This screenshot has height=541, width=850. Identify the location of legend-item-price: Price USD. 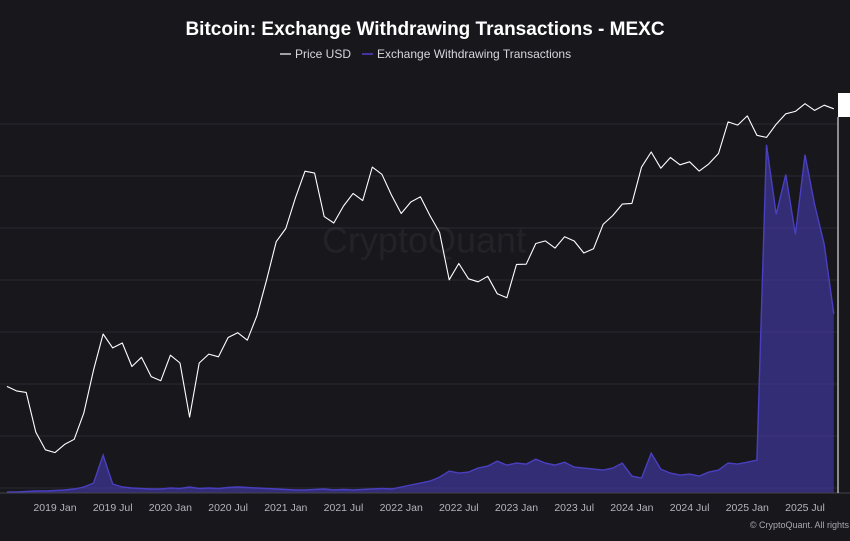
(315, 54).